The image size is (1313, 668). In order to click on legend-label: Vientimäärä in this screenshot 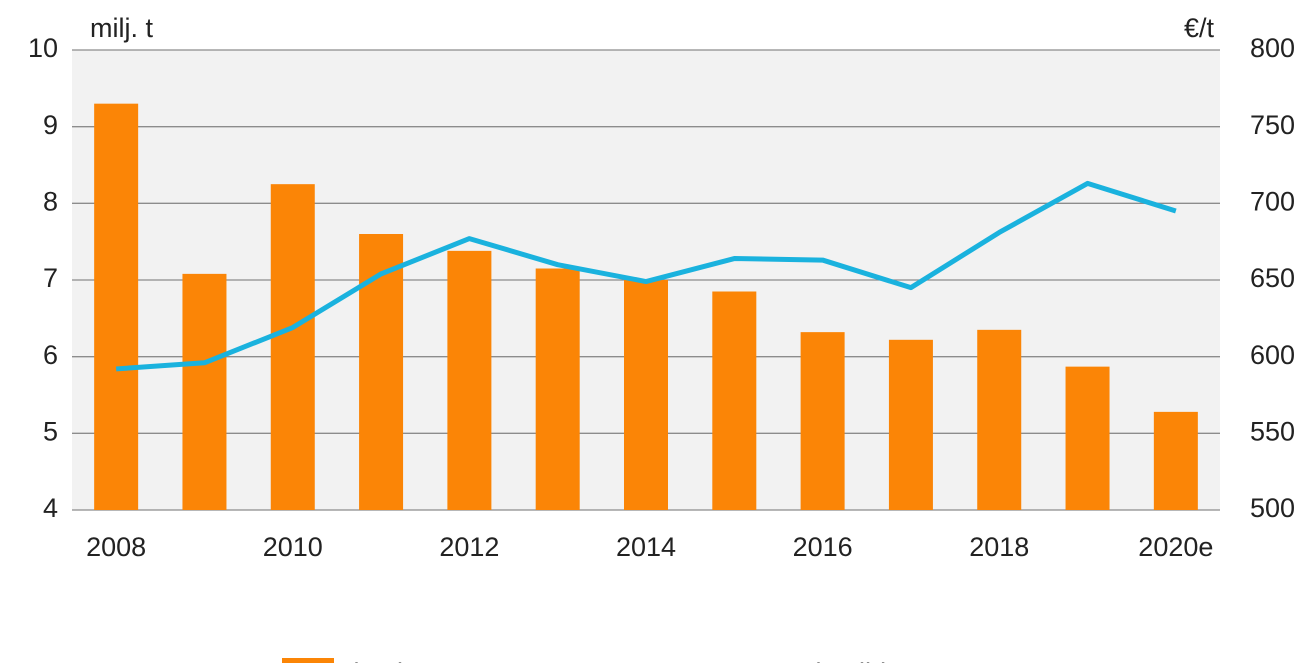, I will do `click(408, 660)`.